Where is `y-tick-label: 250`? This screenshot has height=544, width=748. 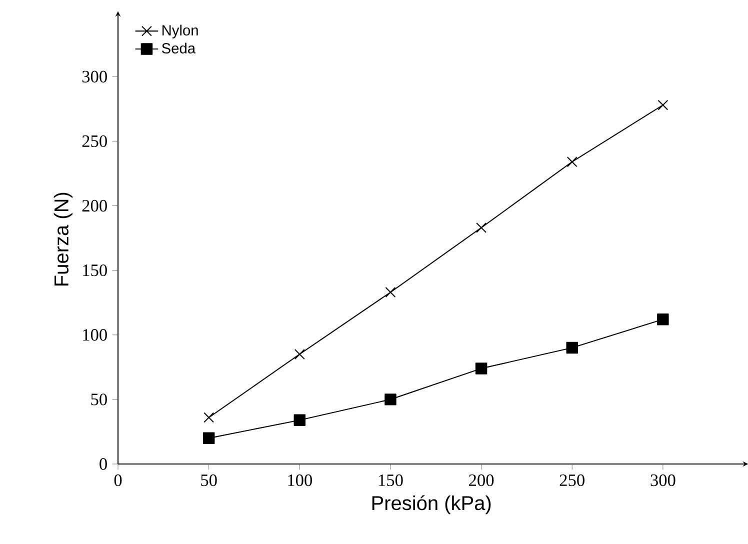
y-tick-label: 250 is located at coordinates (94, 141).